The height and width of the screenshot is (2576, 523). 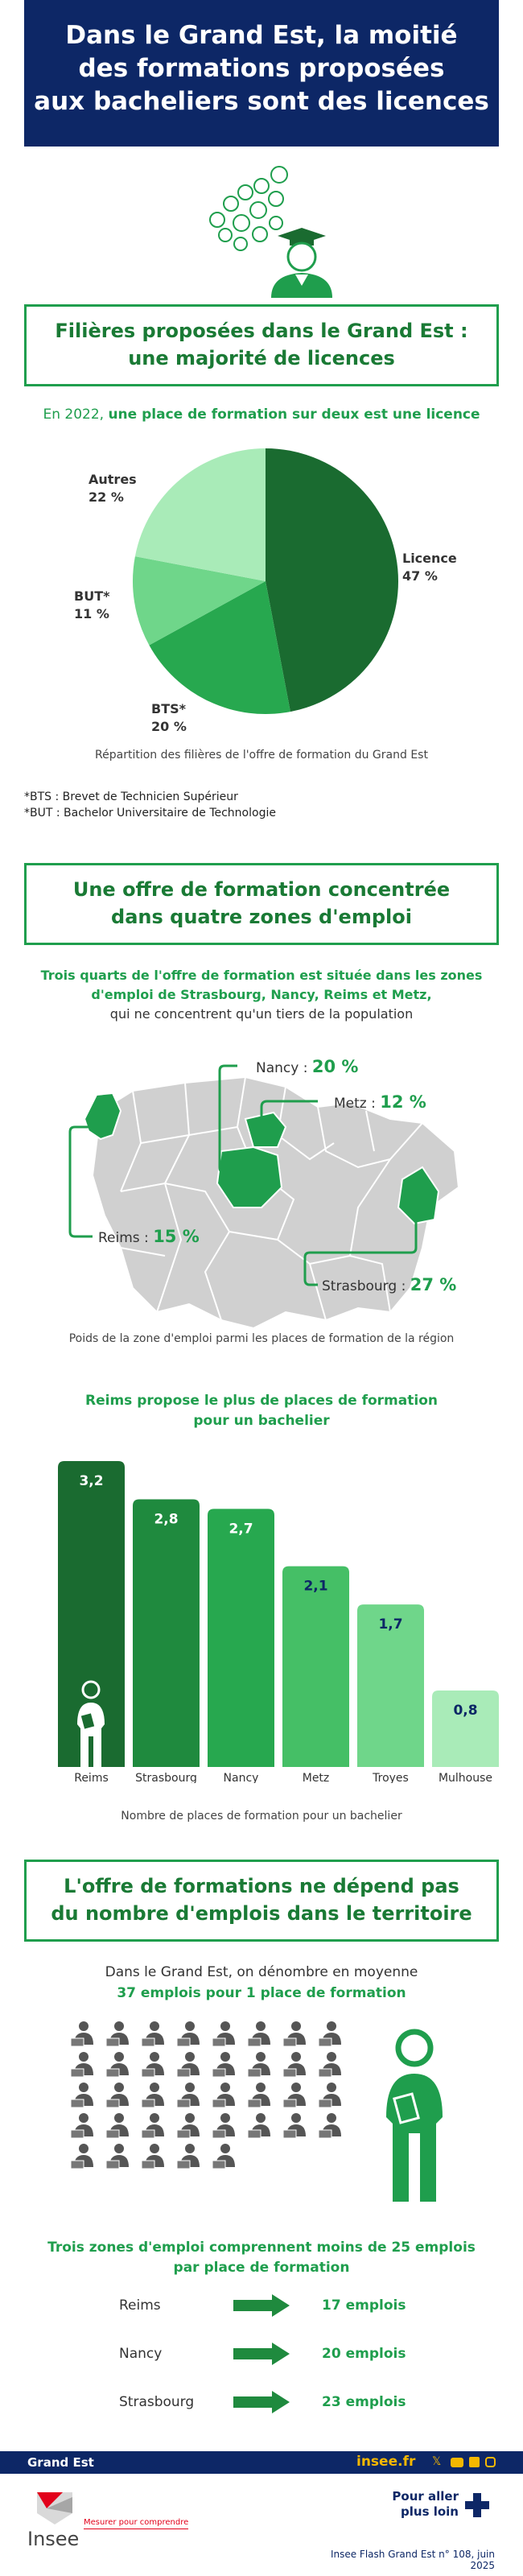 I want to click on bar-value-label: 2,8, so click(x=166, y=1520).